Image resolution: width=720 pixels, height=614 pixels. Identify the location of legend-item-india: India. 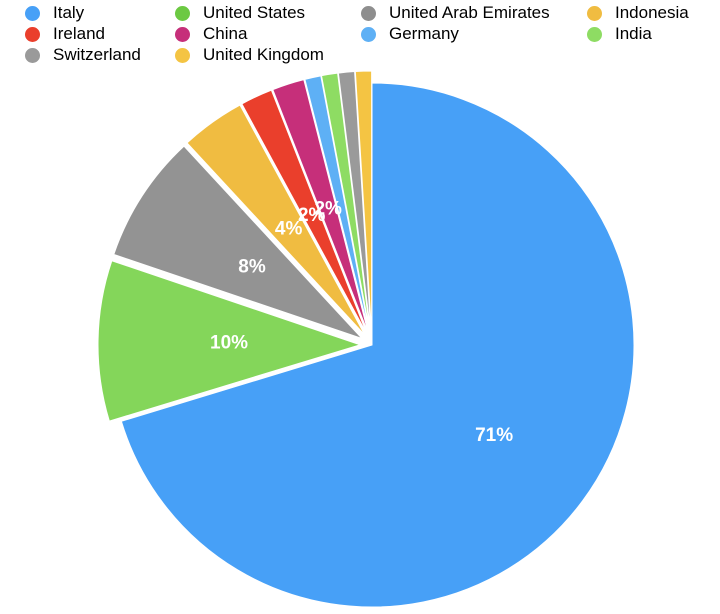
(619, 34).